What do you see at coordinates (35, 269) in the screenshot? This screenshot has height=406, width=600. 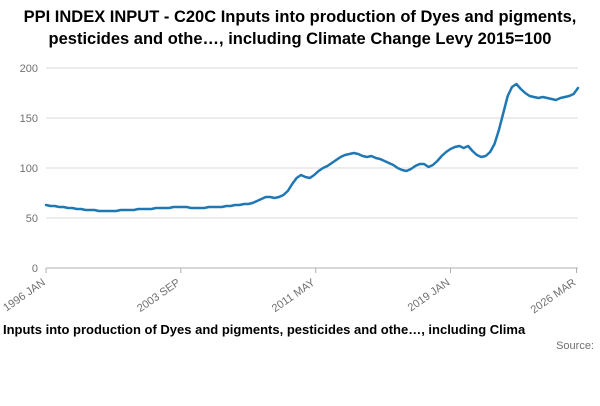 I see `y-tick-label: 0` at bounding box center [35, 269].